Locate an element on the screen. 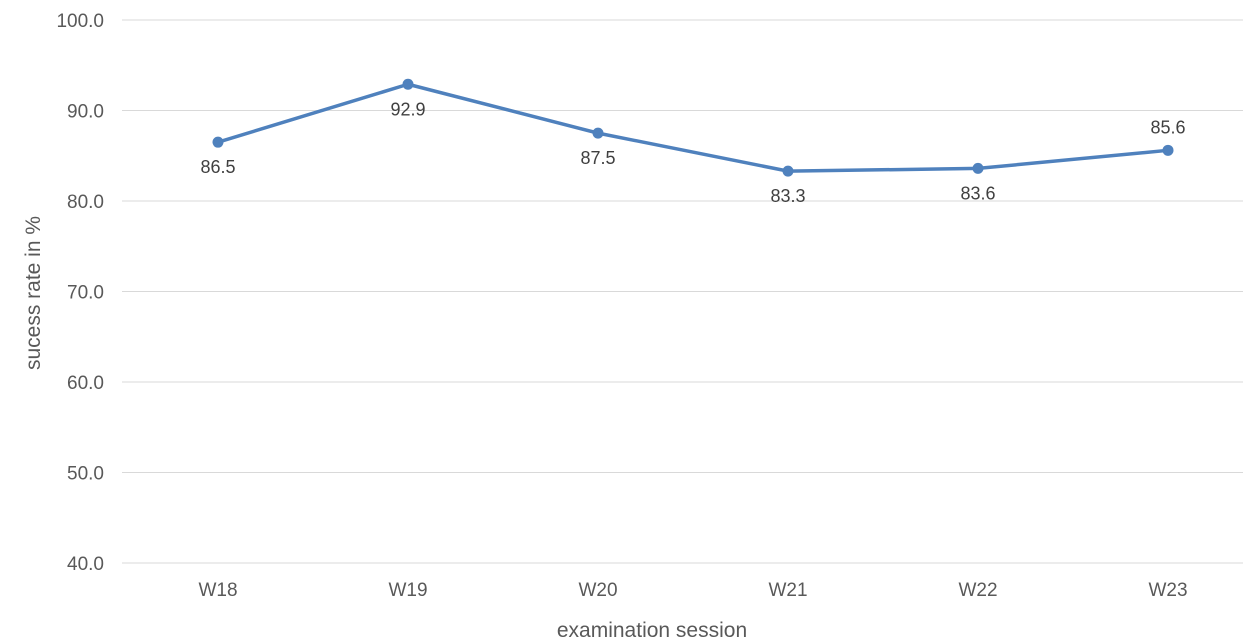 Image resolution: width=1243 pixels, height=642 pixels. data-label: 83.6 is located at coordinates (977, 193).